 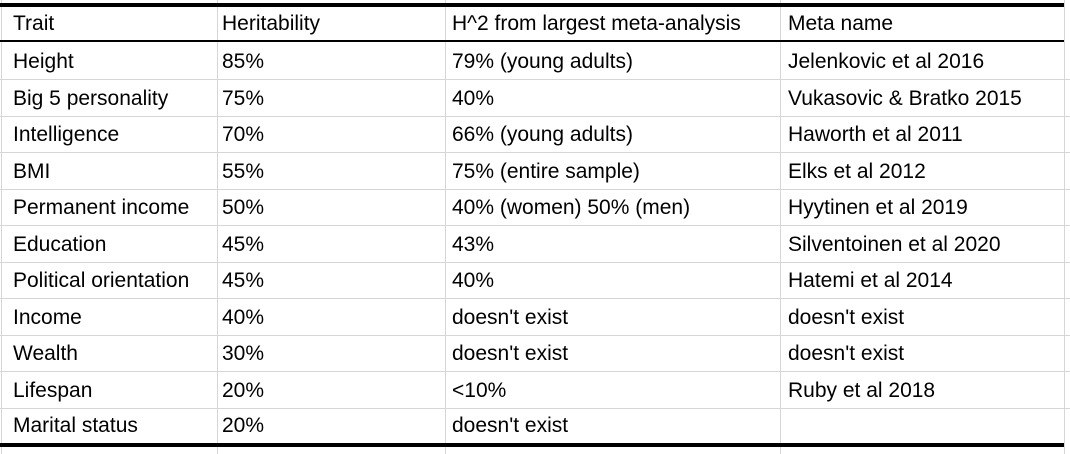 What do you see at coordinates (243, 207) in the screenshot?
I see `cell-heritability: 50%` at bounding box center [243, 207].